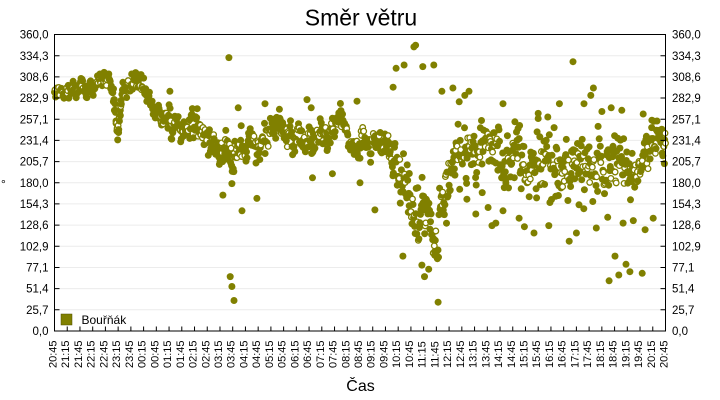  I want to click on svg-text: 21:15, so click(66, 354).